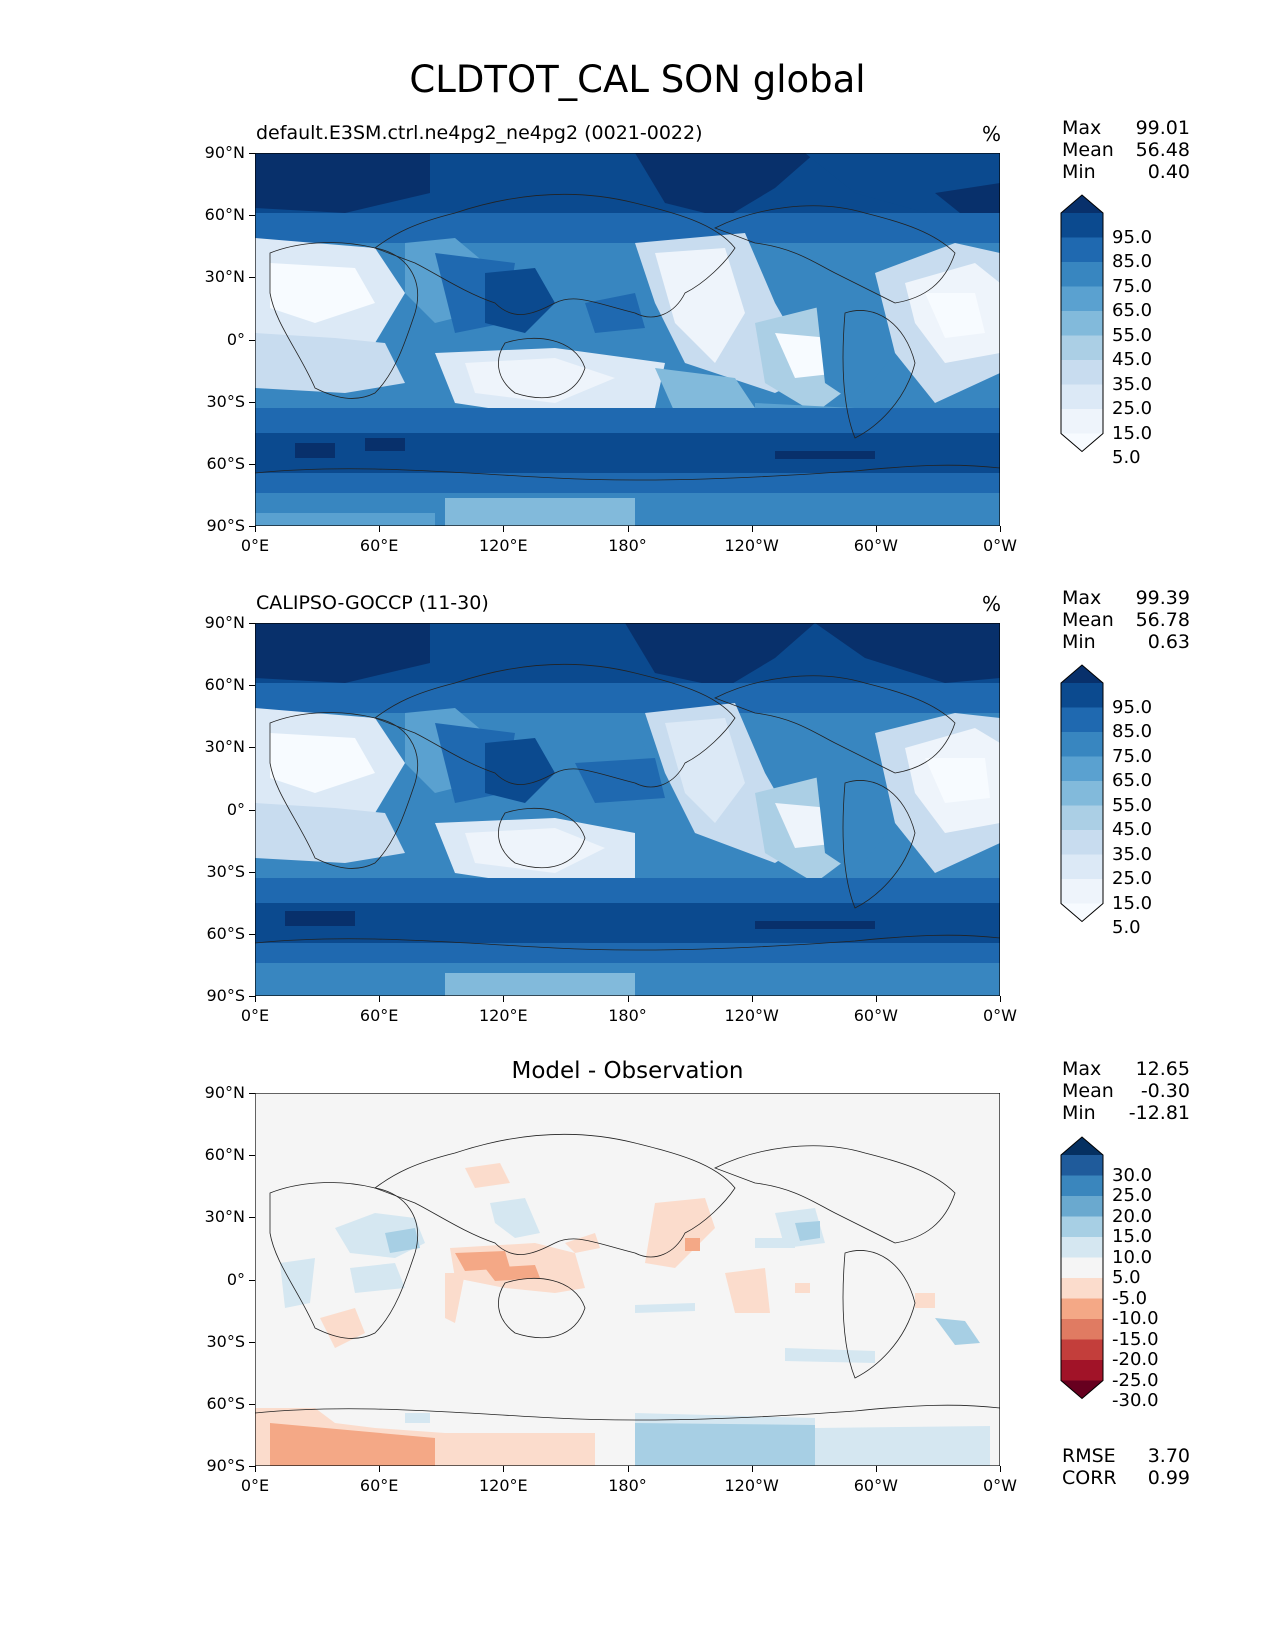  Describe the element at coordinates (1132, 384) in the screenshot. I see `colorbar-tick-label: 35.0` at that location.